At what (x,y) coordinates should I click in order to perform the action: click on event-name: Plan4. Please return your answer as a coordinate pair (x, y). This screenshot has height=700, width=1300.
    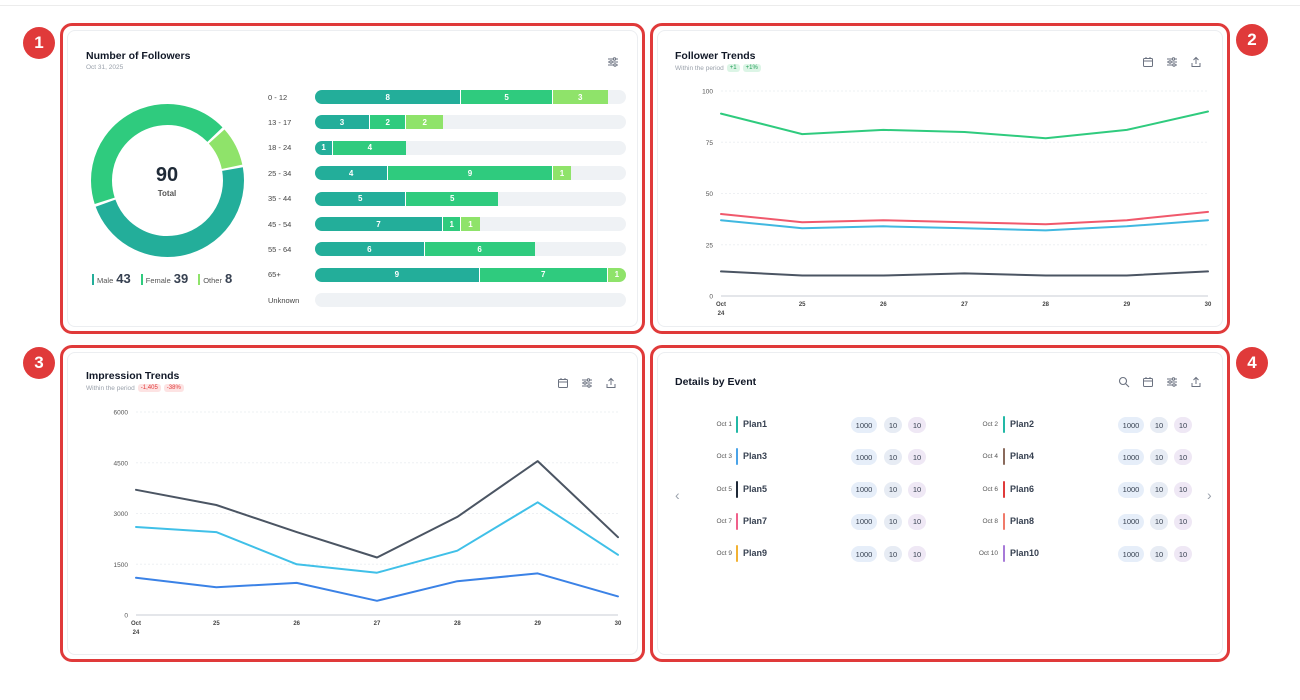
    Looking at the image, I should click on (1022, 456).